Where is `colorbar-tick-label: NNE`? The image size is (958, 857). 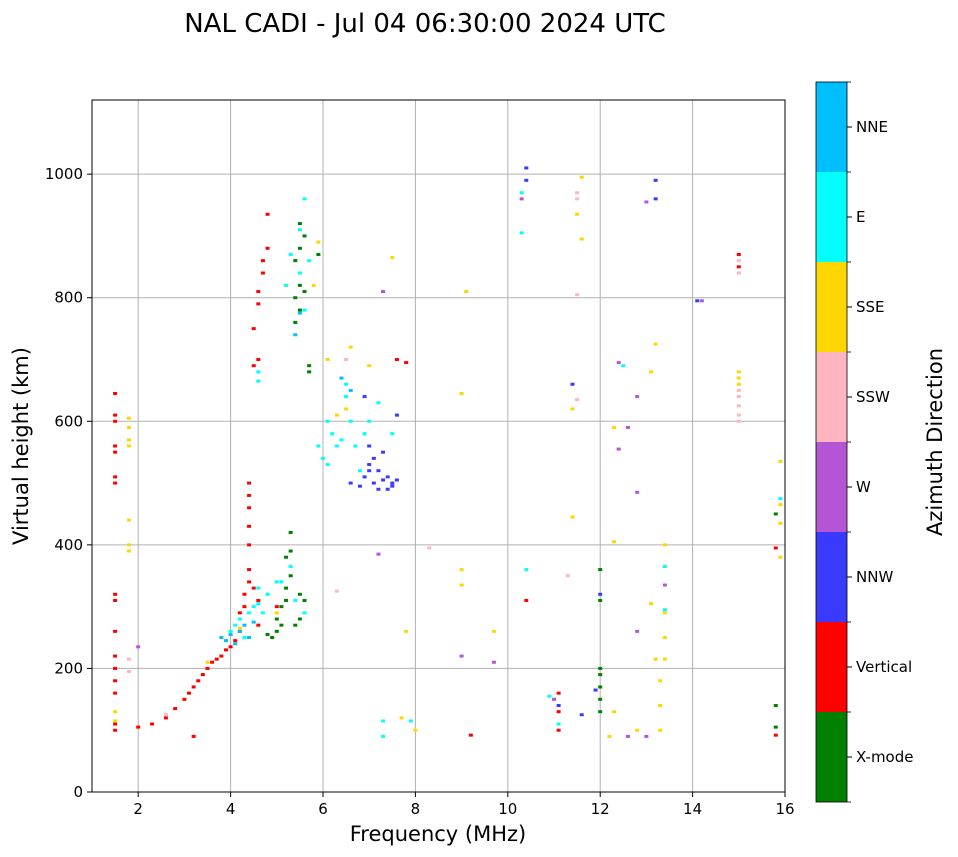 colorbar-tick-label: NNE is located at coordinates (872, 127).